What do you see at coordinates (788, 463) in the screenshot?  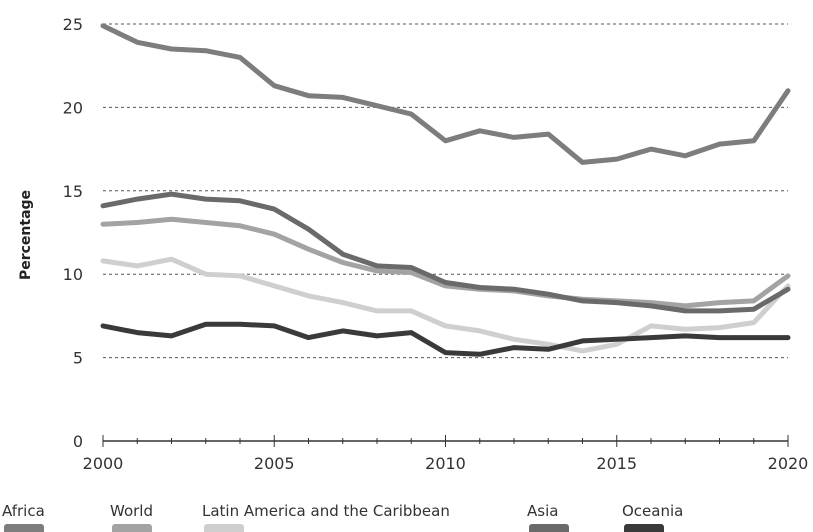 I see `x-tick-label: 2020` at bounding box center [788, 463].